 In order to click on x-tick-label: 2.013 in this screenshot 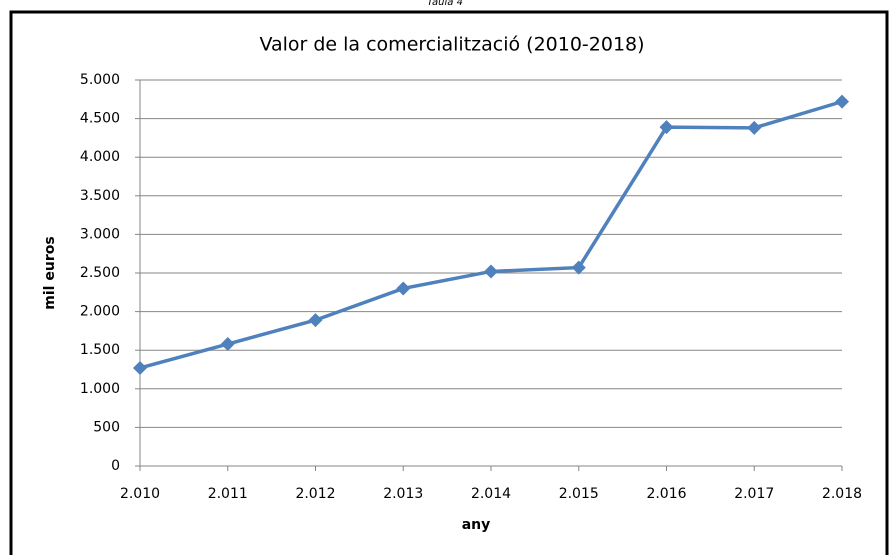, I will do `click(403, 494)`.